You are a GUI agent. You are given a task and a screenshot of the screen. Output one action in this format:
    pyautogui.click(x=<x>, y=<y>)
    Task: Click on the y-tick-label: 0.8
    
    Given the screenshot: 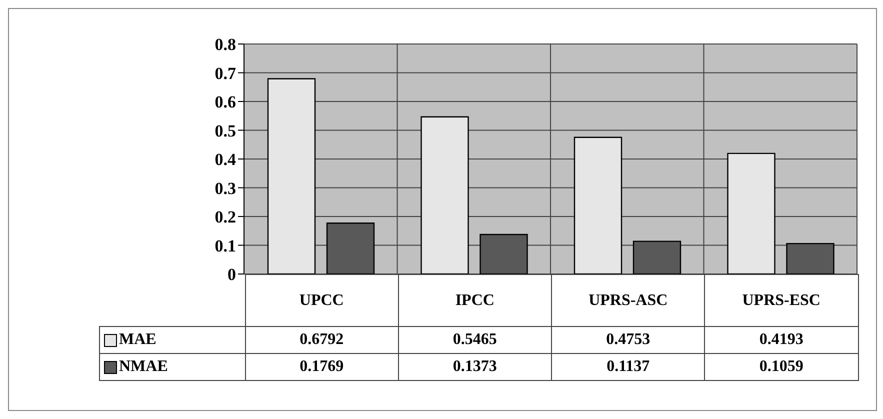 What is the action you would take?
    pyautogui.click(x=225, y=44)
    